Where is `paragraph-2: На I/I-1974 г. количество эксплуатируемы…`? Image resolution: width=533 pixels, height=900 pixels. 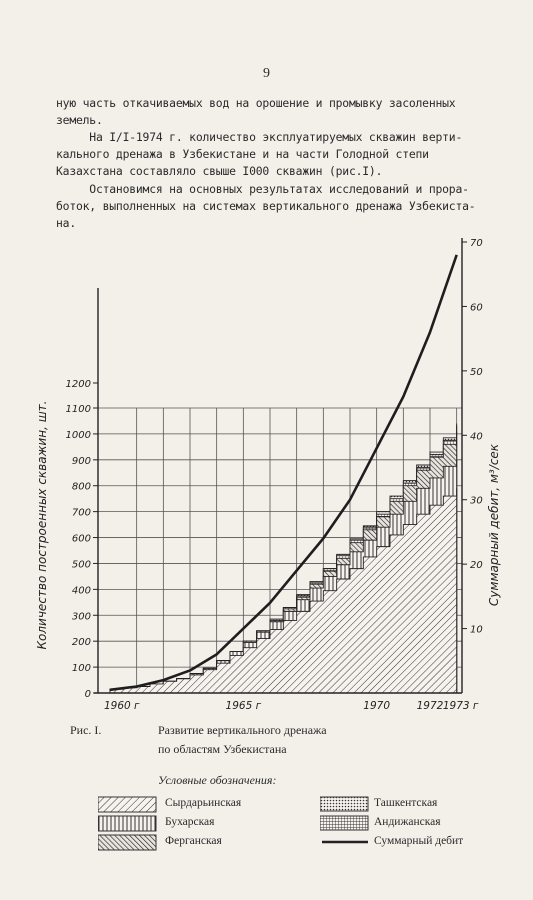 paragraph-2: На I/I-1974 г. количество эксплуатируемы… is located at coordinates (259, 154).